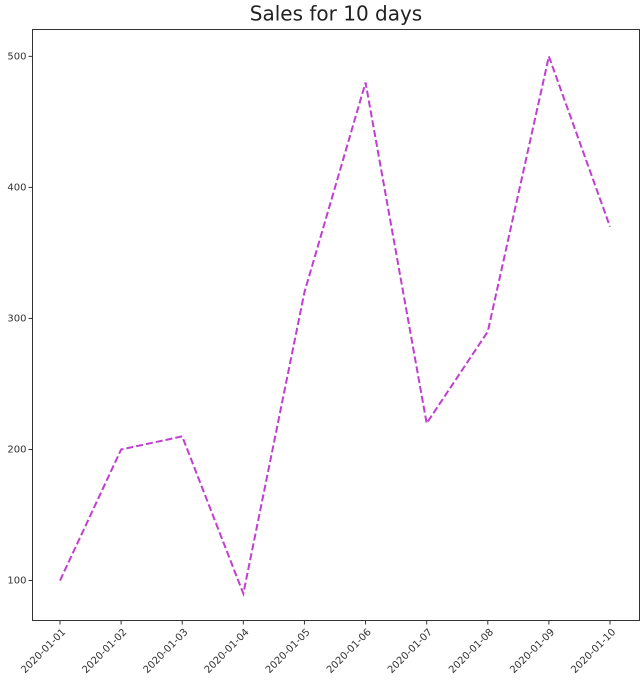  I want to click on y-tick-label: 100, so click(16, 581).